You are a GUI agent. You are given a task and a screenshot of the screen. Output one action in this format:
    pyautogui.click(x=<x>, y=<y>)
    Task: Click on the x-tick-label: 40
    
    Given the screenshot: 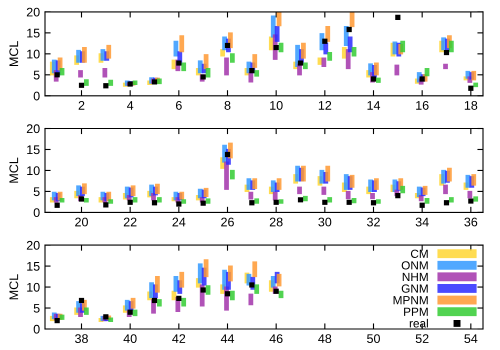 What is the action you would take?
    pyautogui.click(x=130, y=339)
    